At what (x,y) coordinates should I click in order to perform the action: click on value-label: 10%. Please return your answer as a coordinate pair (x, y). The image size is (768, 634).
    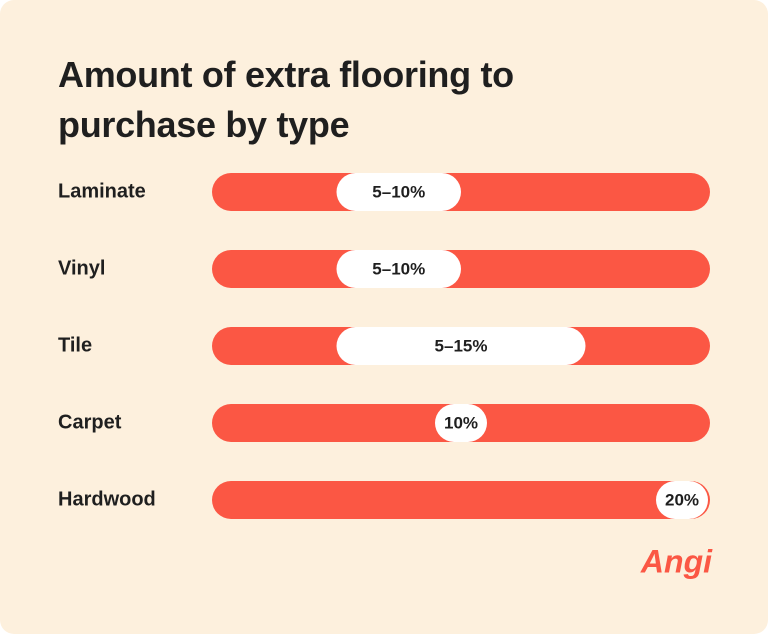
    Looking at the image, I should click on (461, 422).